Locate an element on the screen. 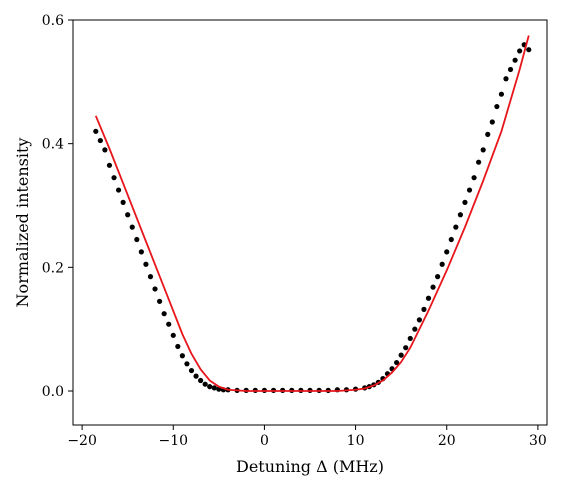 Image resolution: width=567 pixels, height=486 pixels. x-tick-label: 30 is located at coordinates (538, 441).